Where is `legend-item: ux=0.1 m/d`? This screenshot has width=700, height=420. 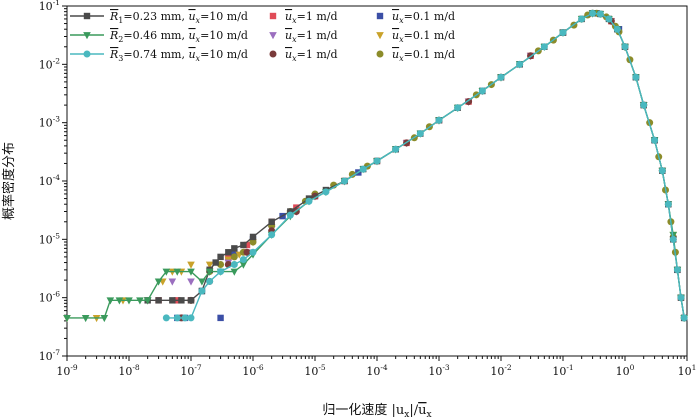 legend-item: ux=0.1 m/d is located at coordinates (415, 55).